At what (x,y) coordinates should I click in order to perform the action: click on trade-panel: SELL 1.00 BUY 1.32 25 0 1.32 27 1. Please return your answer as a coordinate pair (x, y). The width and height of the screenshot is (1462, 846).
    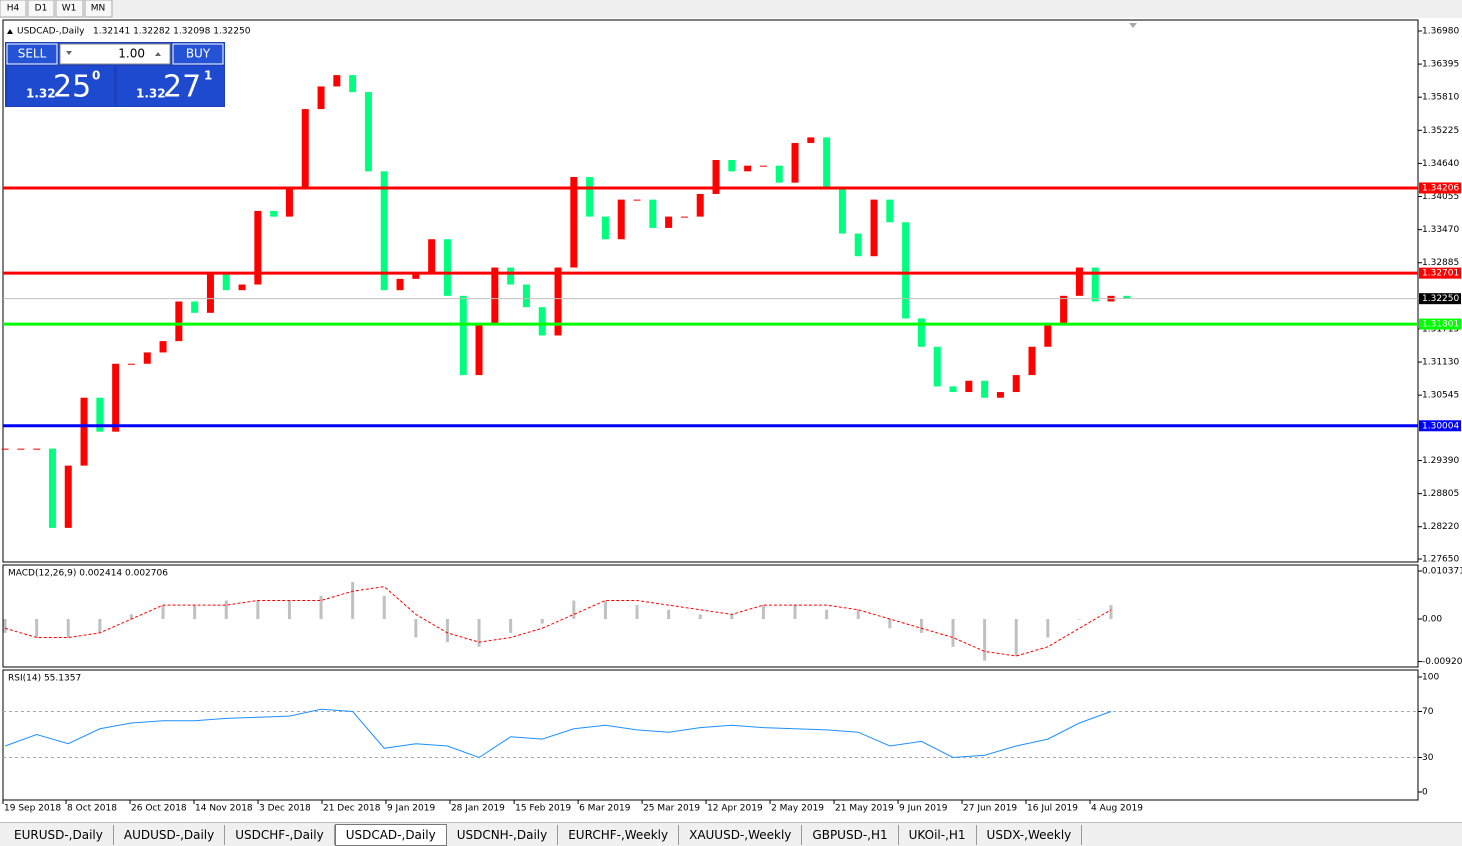
    Looking at the image, I should click on (115, 74).